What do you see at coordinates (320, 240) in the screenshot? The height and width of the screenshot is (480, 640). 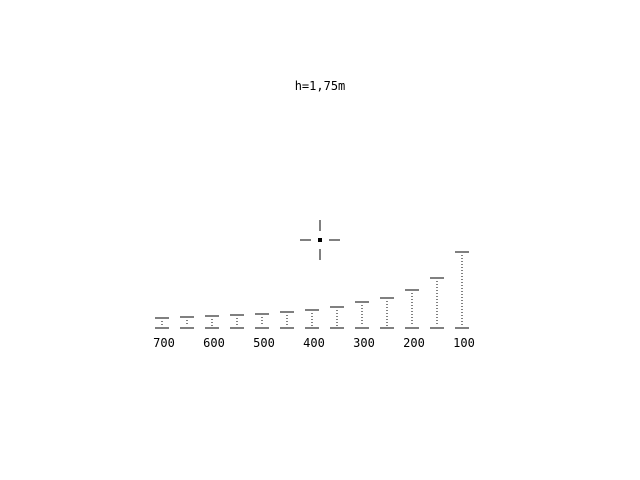 I see `crosshair-icon` at bounding box center [320, 240].